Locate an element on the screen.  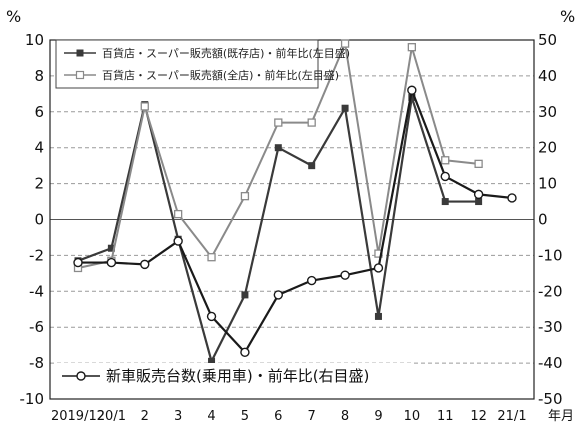
right-tick-label: -30 is located at coordinates (550, 327).